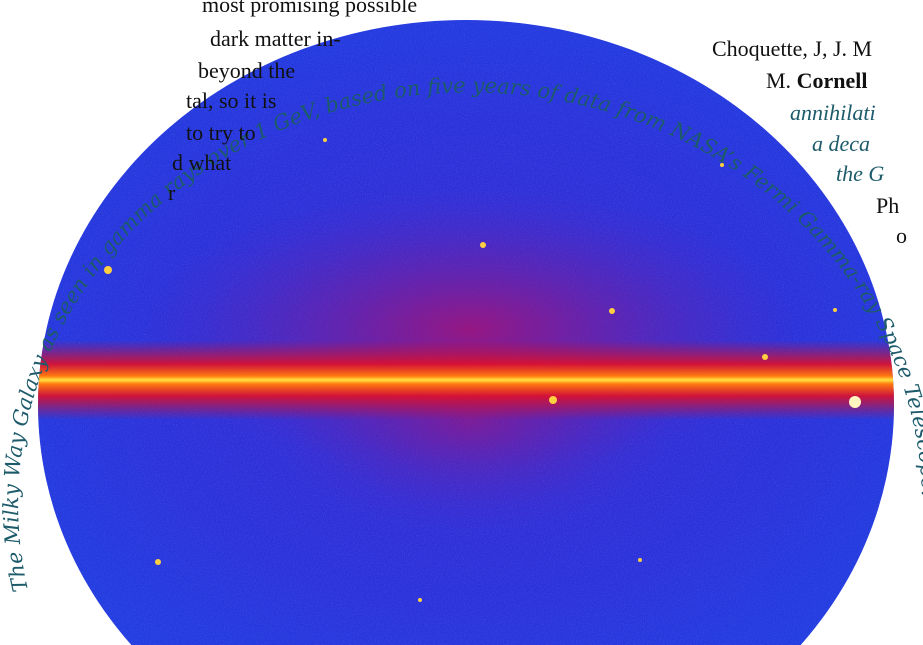  I want to click on text-line: to try to, so click(221, 132).